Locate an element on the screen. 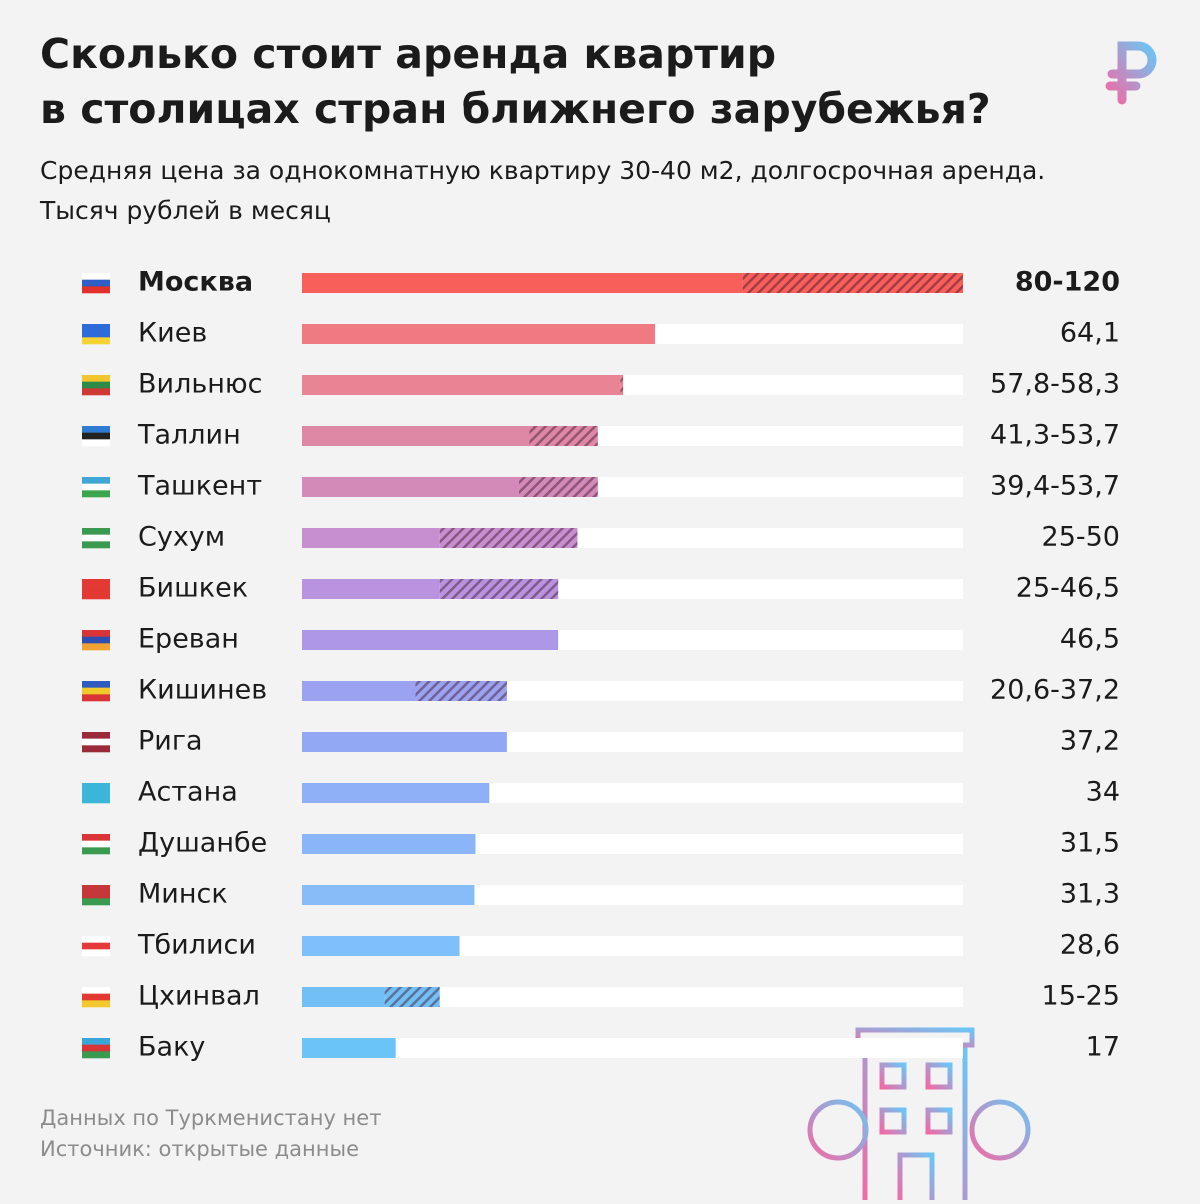 Image resolution: width=1200 pixels, height=1204 pixels. chart-title: в столицах стран ближнего зарубежья? is located at coordinates (515, 109).